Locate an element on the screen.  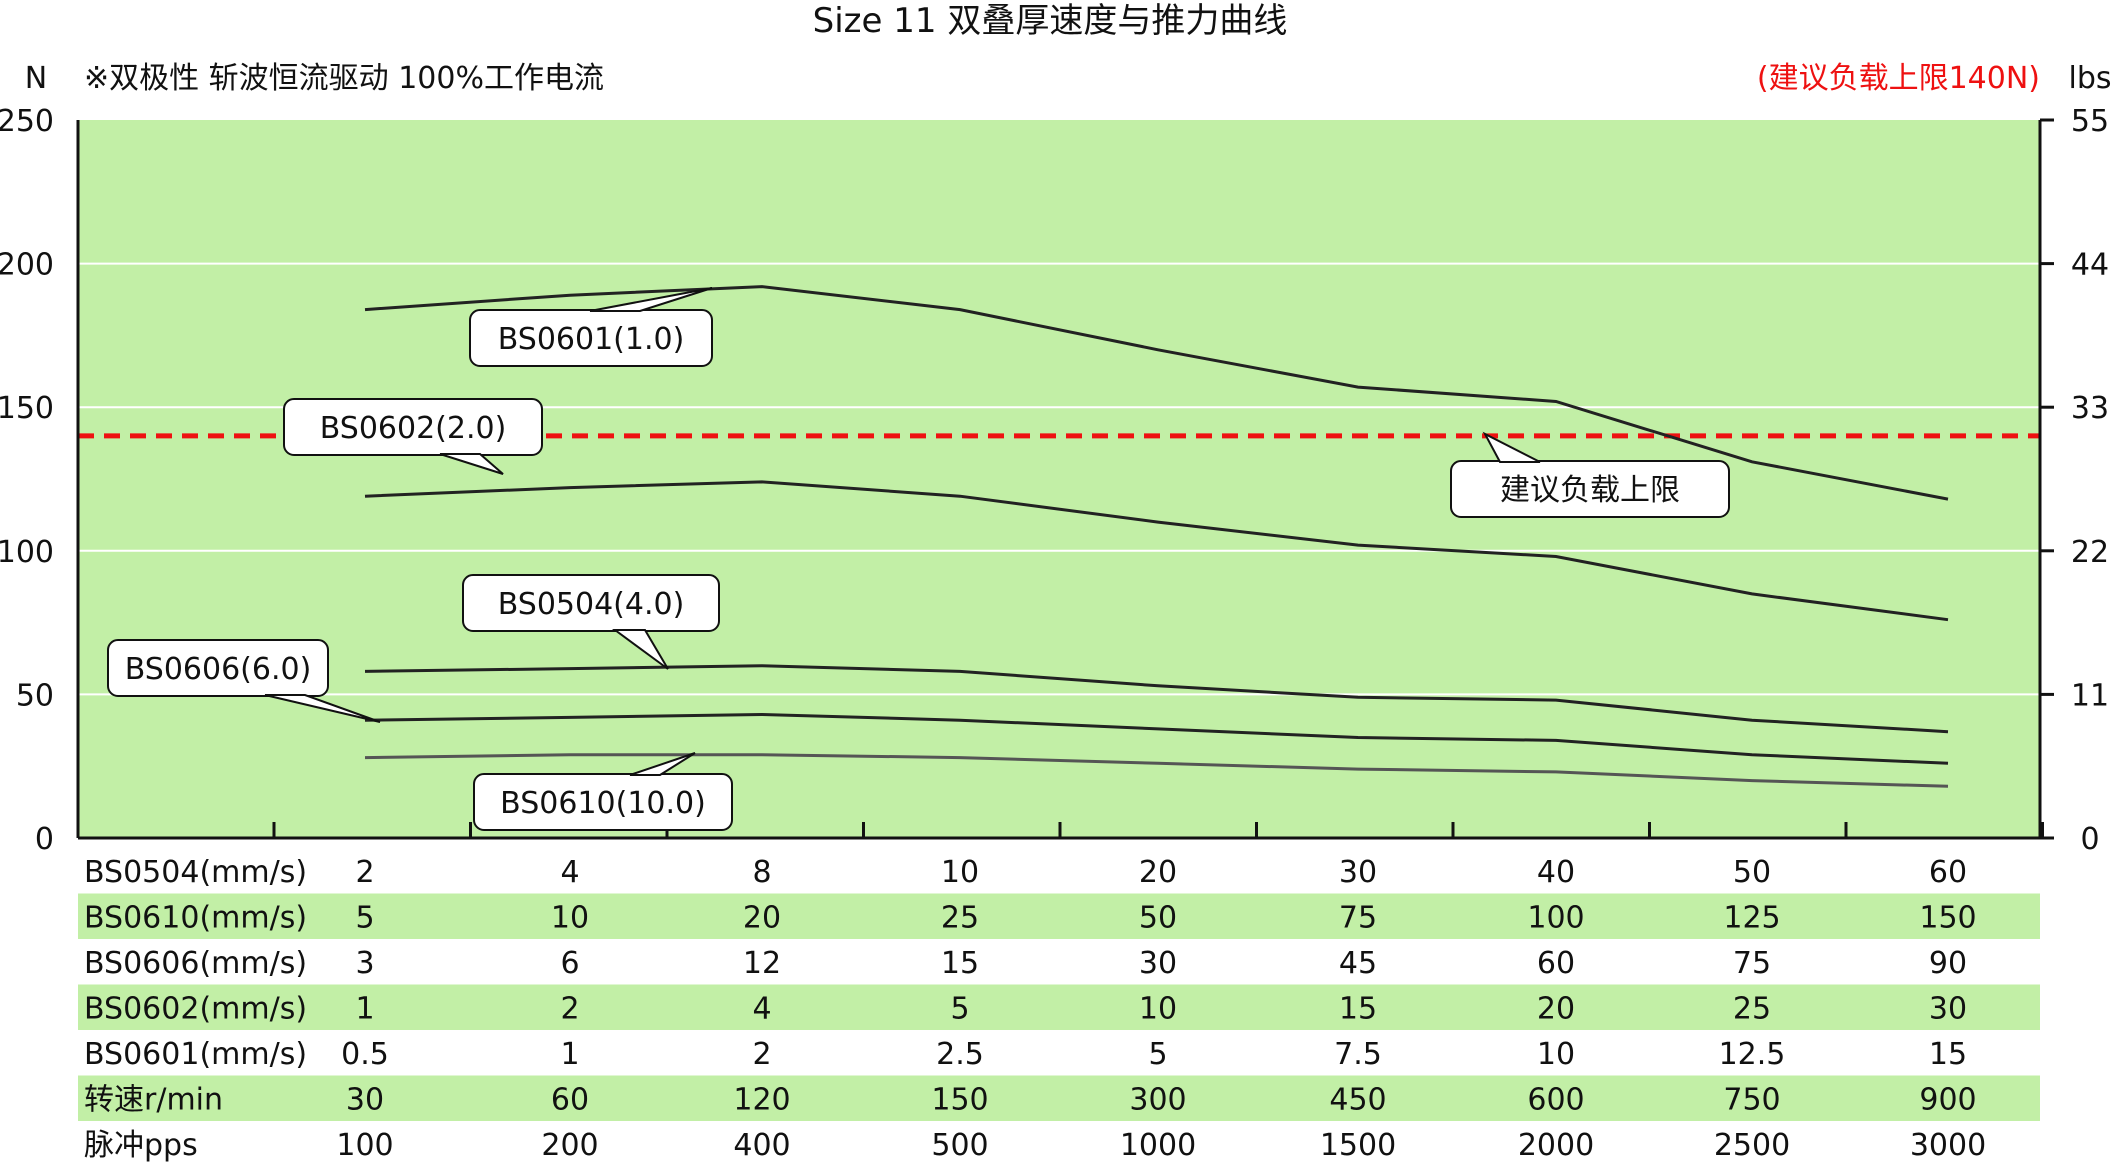
table-cell: 45 is located at coordinates (1358, 963).